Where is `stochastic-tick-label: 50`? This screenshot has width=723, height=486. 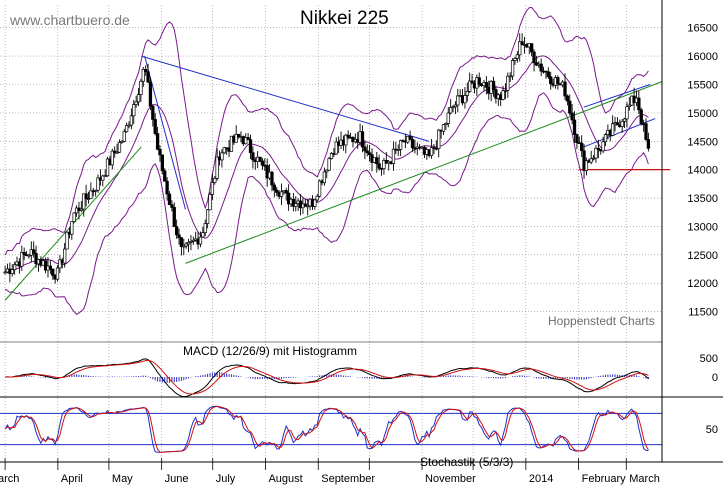 stochastic-tick-label: 50 is located at coordinates (712, 430).